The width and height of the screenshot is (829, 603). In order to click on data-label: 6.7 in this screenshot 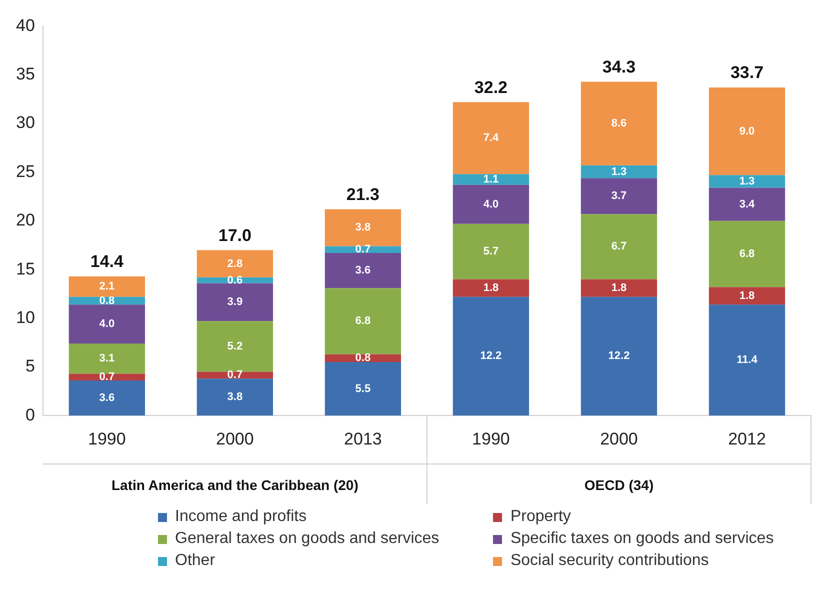, I will do `click(619, 246)`.